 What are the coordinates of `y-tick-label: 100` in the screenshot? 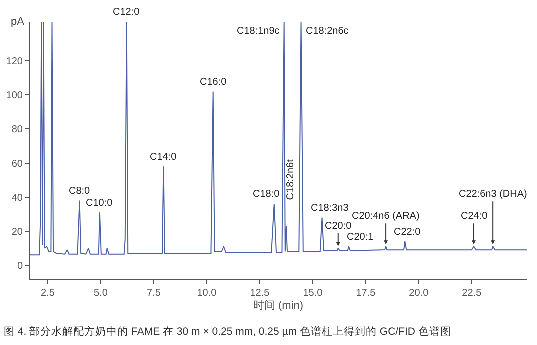 It's located at (15, 96).